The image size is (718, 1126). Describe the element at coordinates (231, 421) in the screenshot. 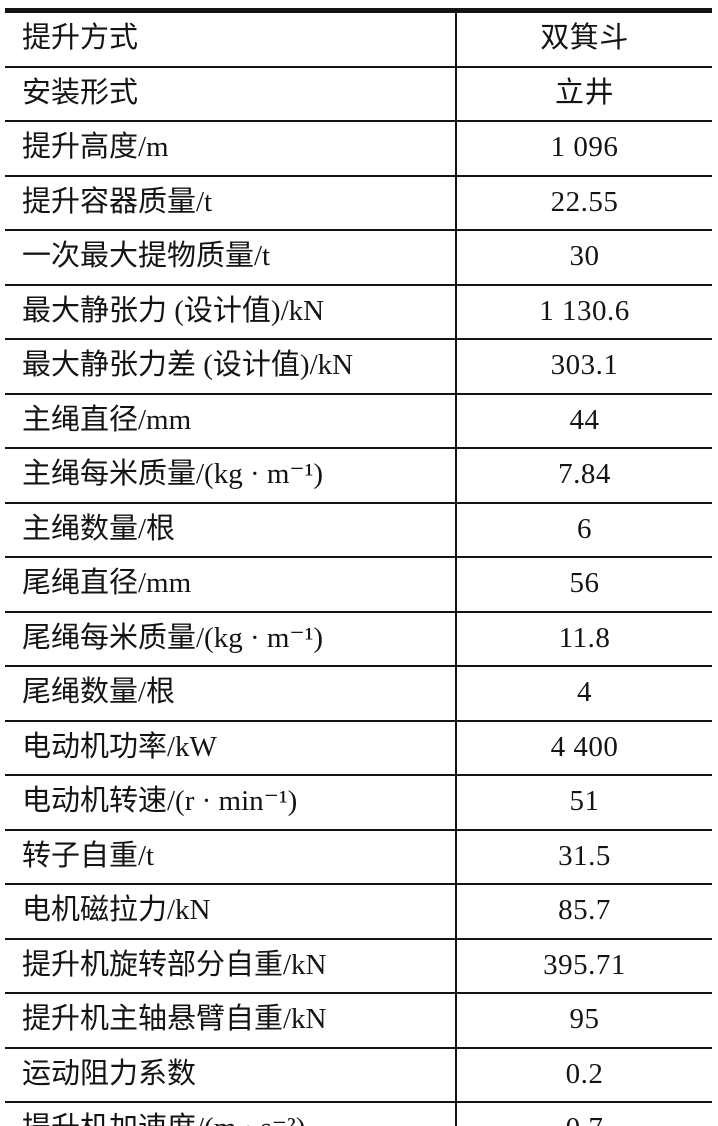

I see `parameter-label: 主绳直径/mm` at that location.